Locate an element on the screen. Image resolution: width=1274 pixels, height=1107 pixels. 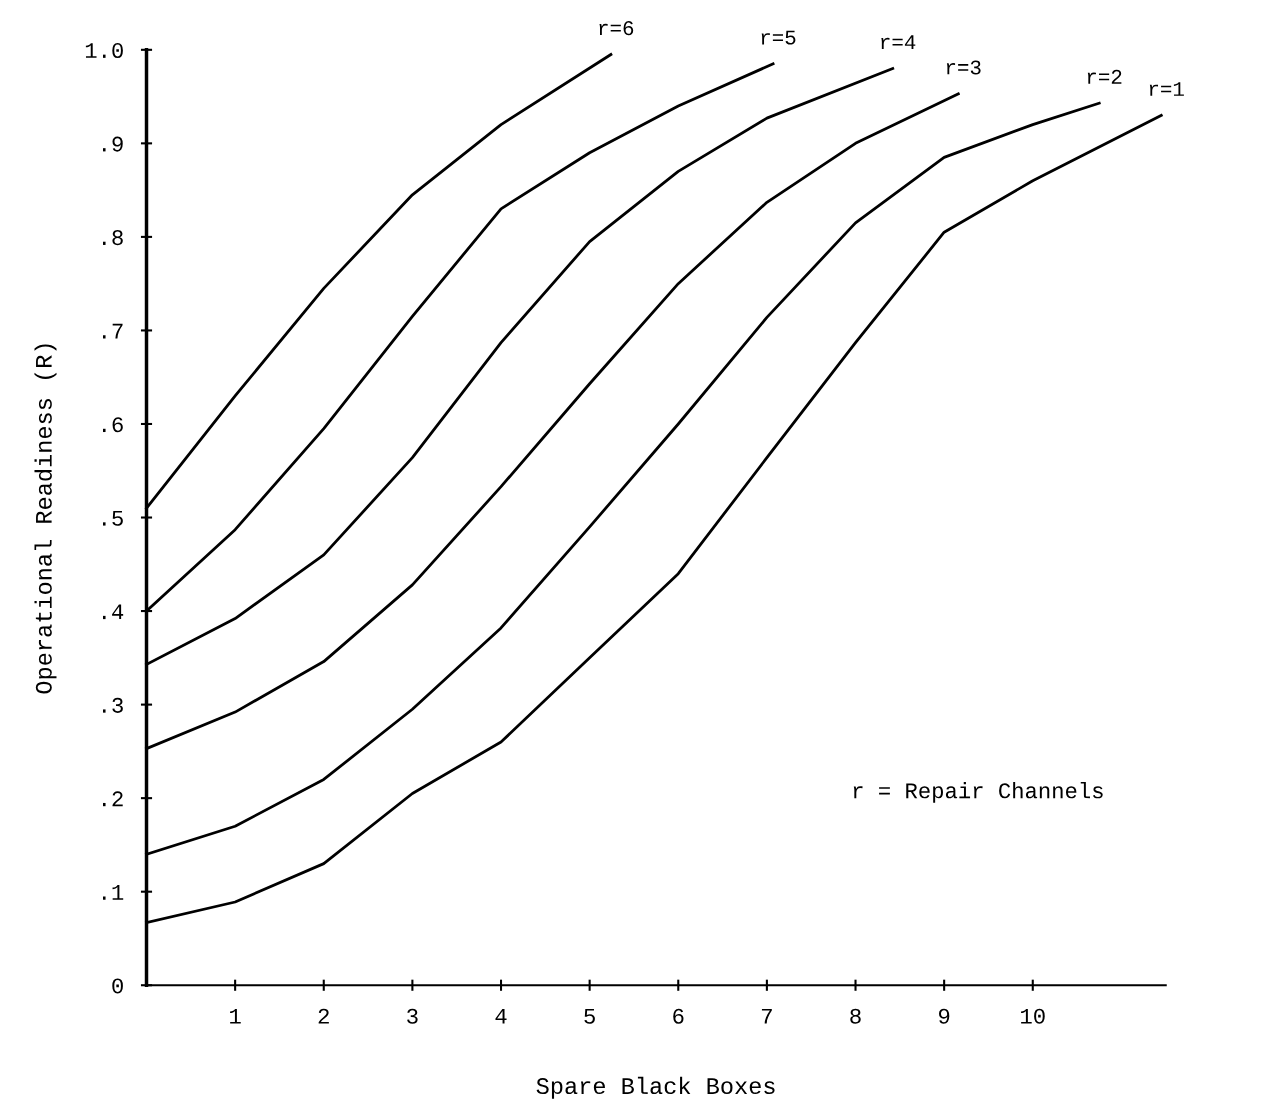
x-tick-label: 1 is located at coordinates (235, 1016).